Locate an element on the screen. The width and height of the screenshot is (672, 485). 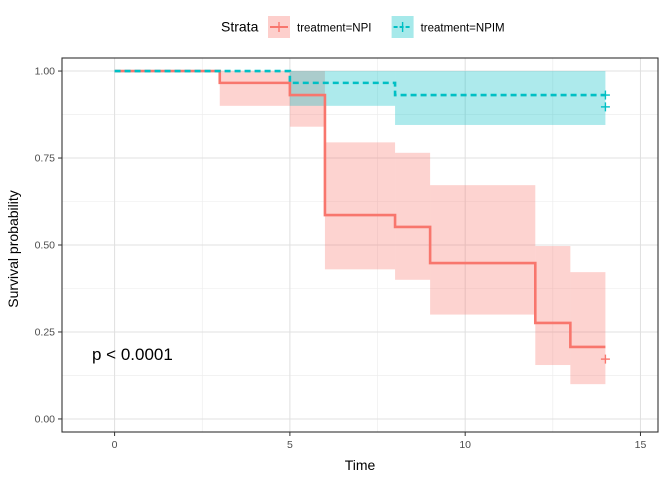
y-axis-title: Survival probability is located at coordinates (13, 249).